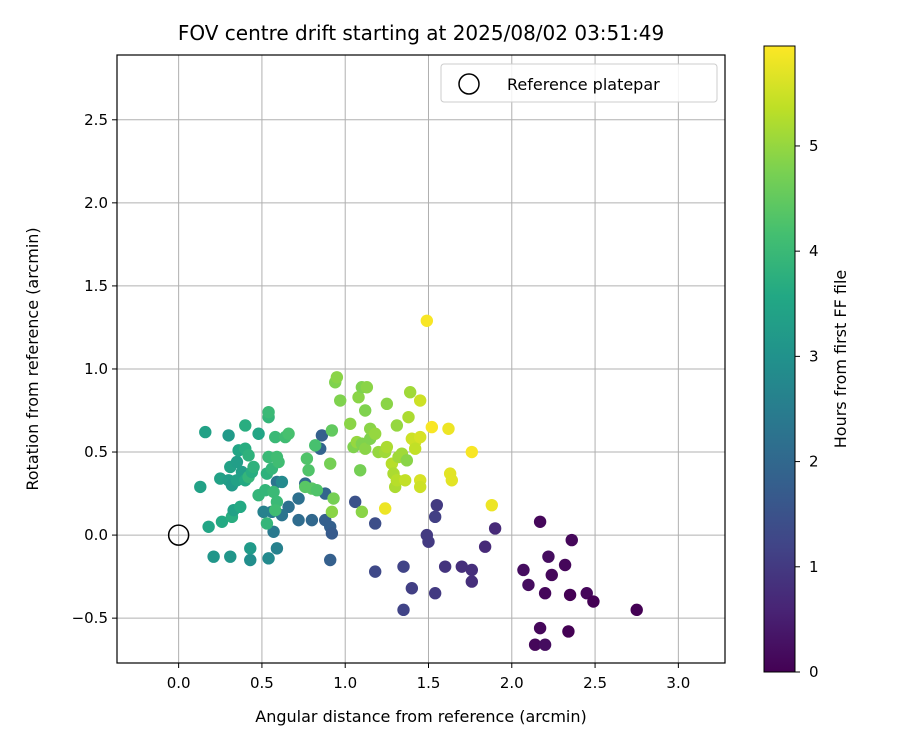 The width and height of the screenshot is (900, 750). Describe the element at coordinates (96, 286) in the screenshot. I see `y-tick-label: 1.5` at that location.